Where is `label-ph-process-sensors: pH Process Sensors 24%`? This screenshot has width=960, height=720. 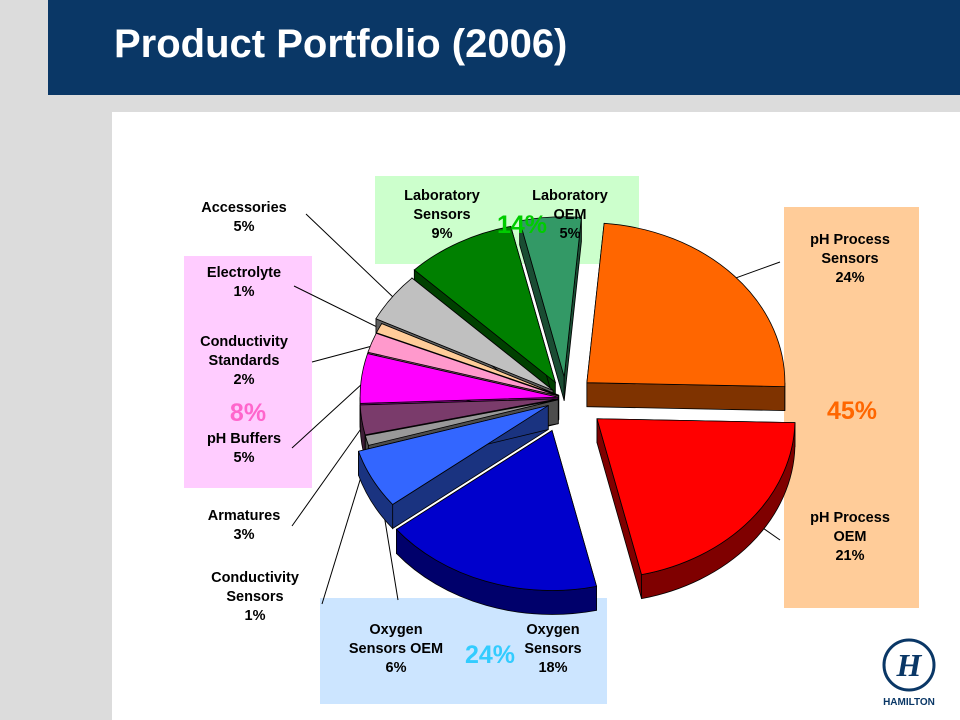
label-ph-process-sensors: pH Process Sensors 24% is located at coordinates (850, 259).